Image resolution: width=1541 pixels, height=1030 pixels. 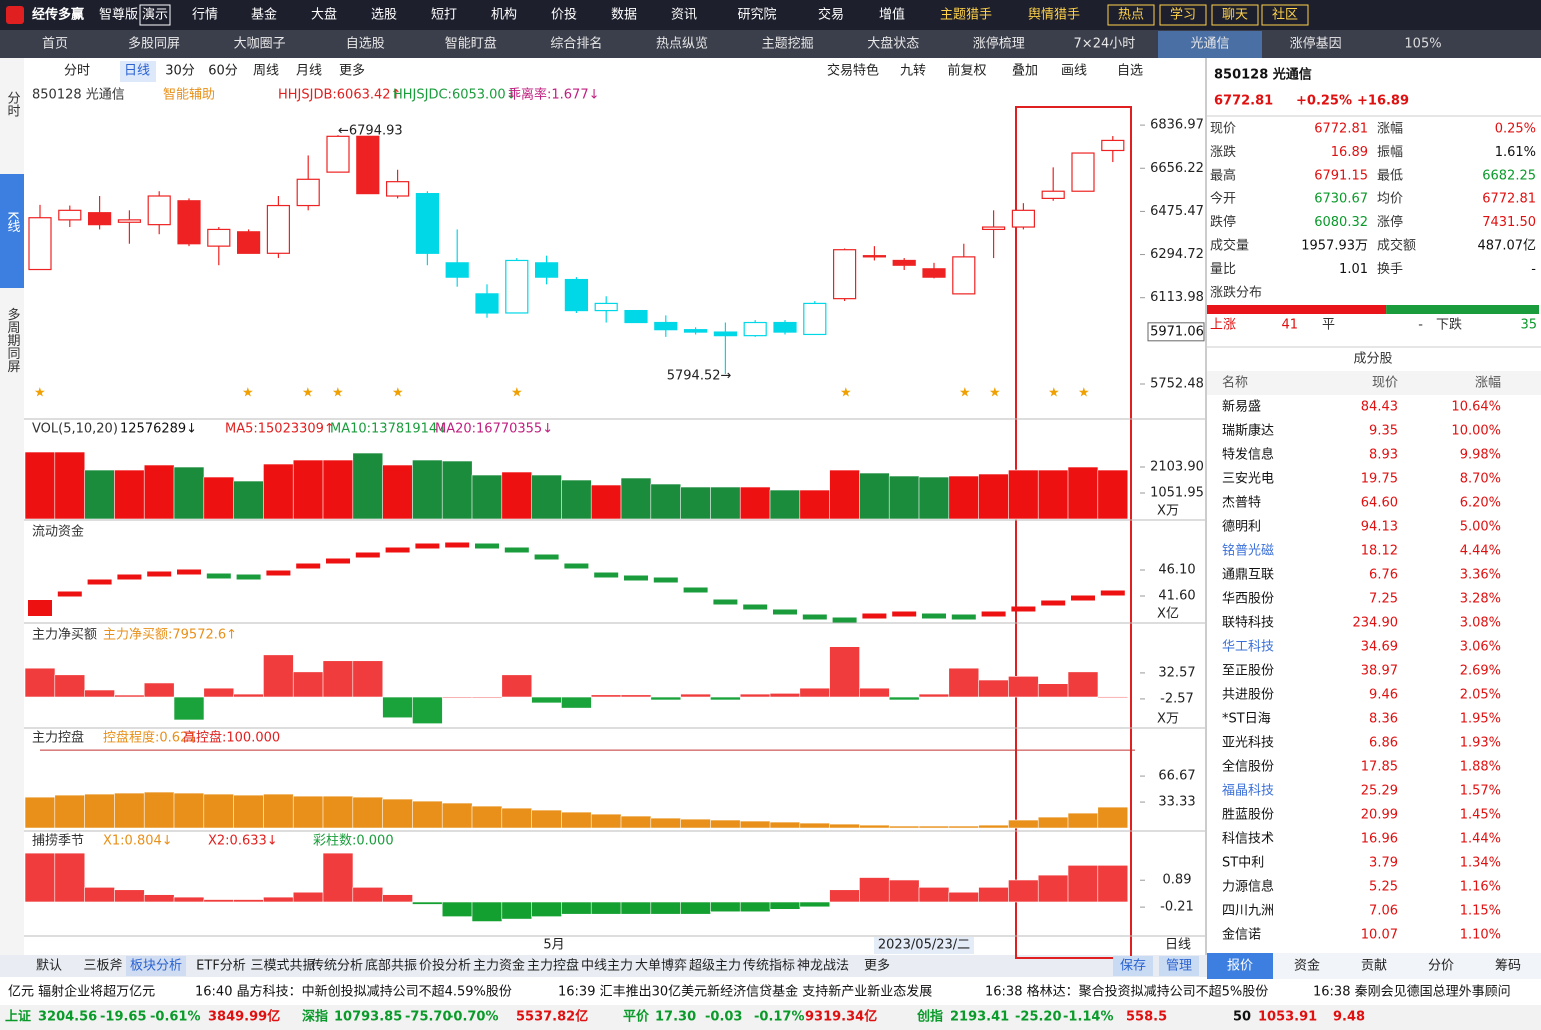 What do you see at coordinates (893, 44) in the screenshot?
I see `tab: 大盘状态` at bounding box center [893, 44].